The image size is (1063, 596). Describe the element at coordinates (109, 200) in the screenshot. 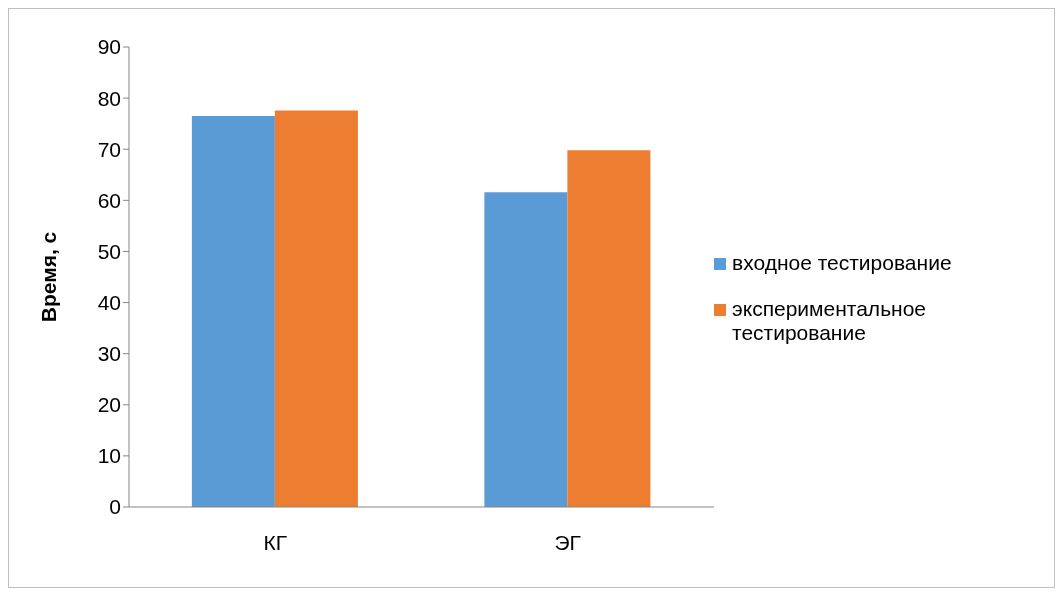

I see `y-tick-label: 60` at that location.